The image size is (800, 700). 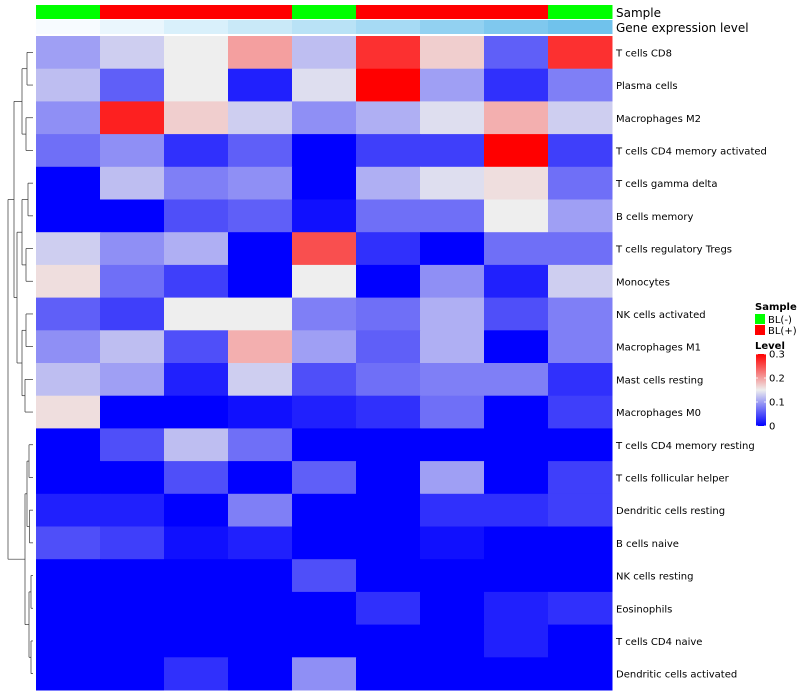 What do you see at coordinates (654, 217) in the screenshot?
I see `row-label: B cells memory` at bounding box center [654, 217].